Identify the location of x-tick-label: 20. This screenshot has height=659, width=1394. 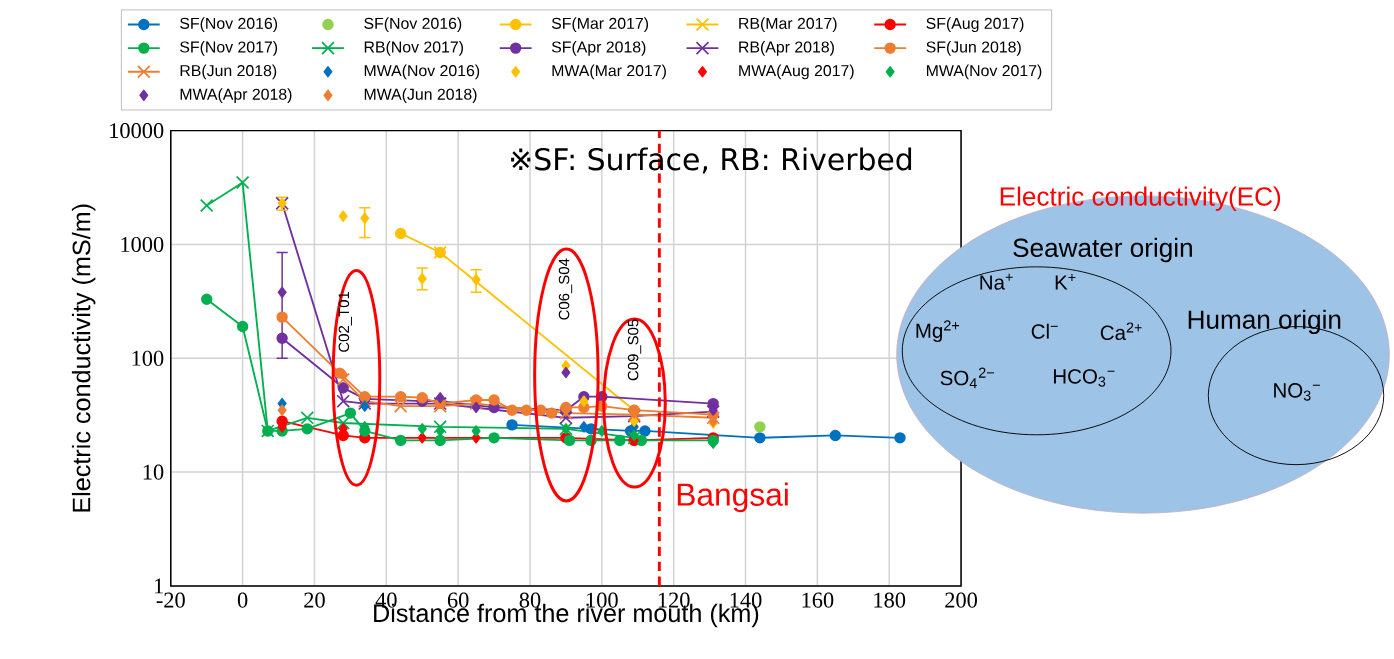
(314, 600).